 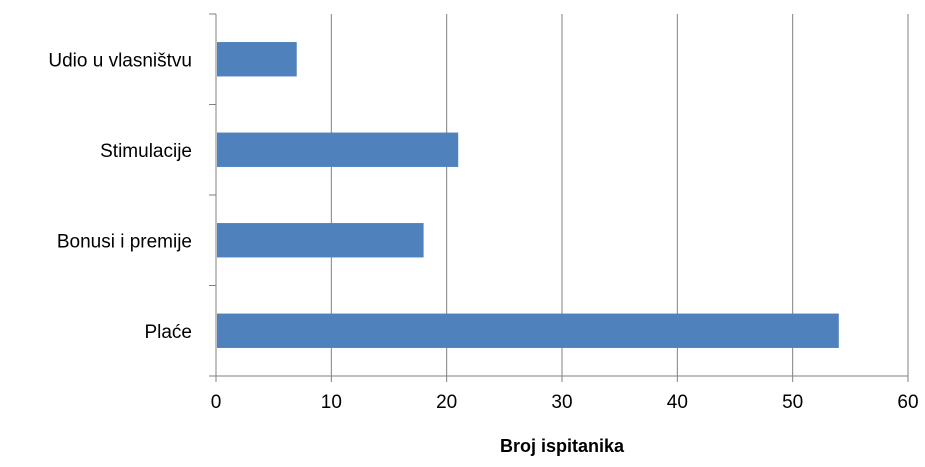 What do you see at coordinates (331, 402) in the screenshot?
I see `x-tick-label: 10` at bounding box center [331, 402].